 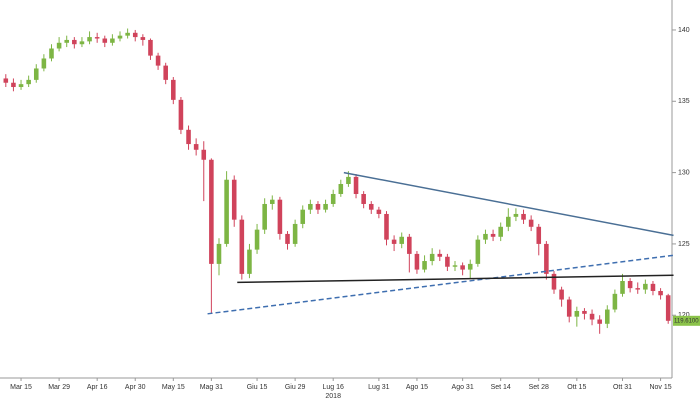 I want to click on year-label: 2018, so click(x=333, y=396).